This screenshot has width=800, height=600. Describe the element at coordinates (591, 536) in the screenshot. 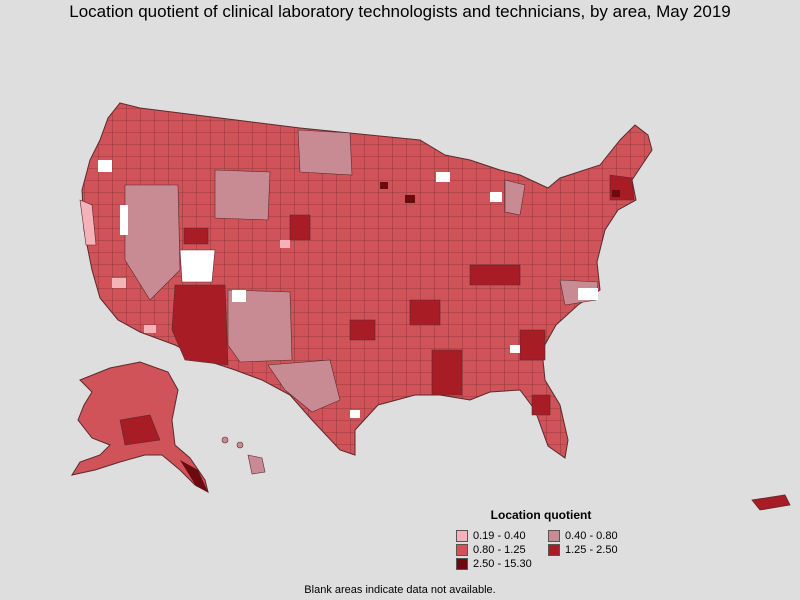

I see `legend-label: 0.40 - 0.80` at that location.